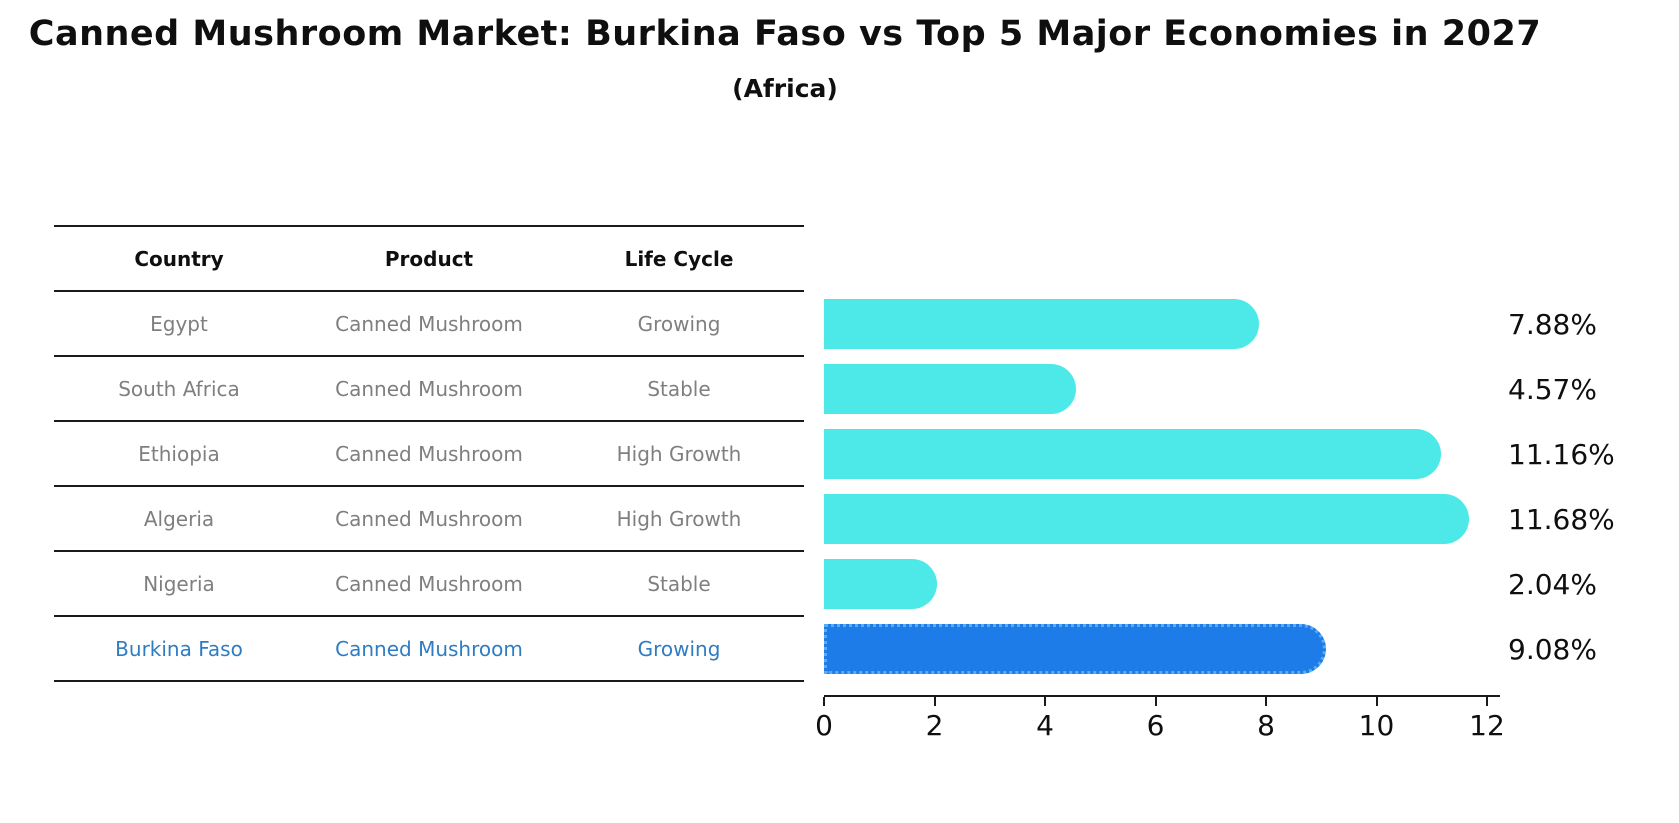 The height and width of the screenshot is (823, 1679). What do you see at coordinates (179, 518) in the screenshot?
I see `table-cell-country: Algeria` at bounding box center [179, 518].